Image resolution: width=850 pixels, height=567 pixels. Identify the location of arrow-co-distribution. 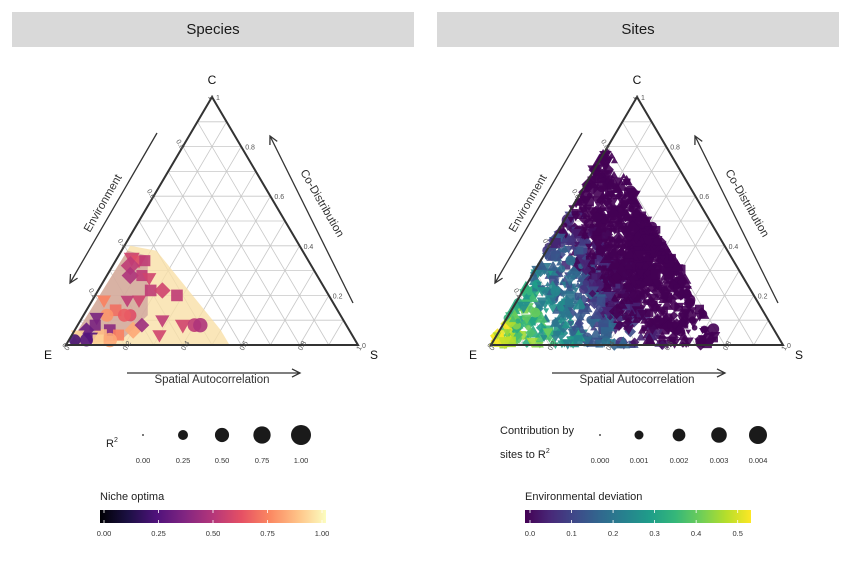
(736, 219).